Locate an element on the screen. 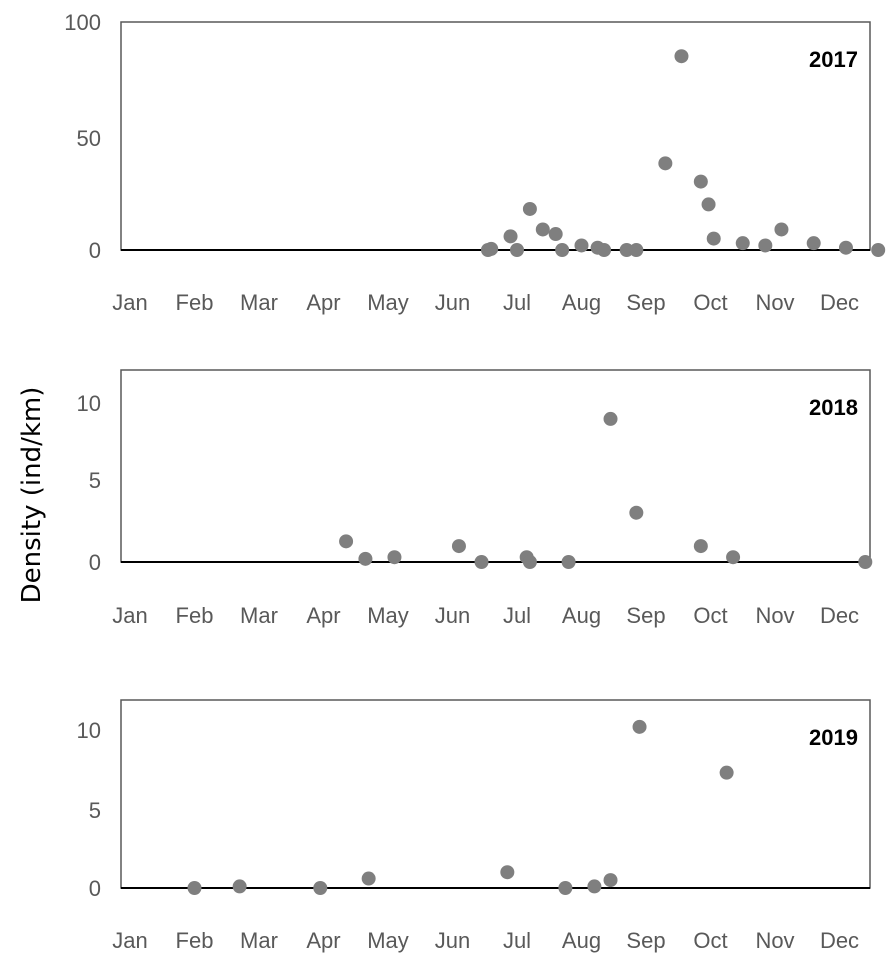 This screenshot has width=886, height=966. y-axis-label: Density (ind/km) is located at coordinates (32, 495).